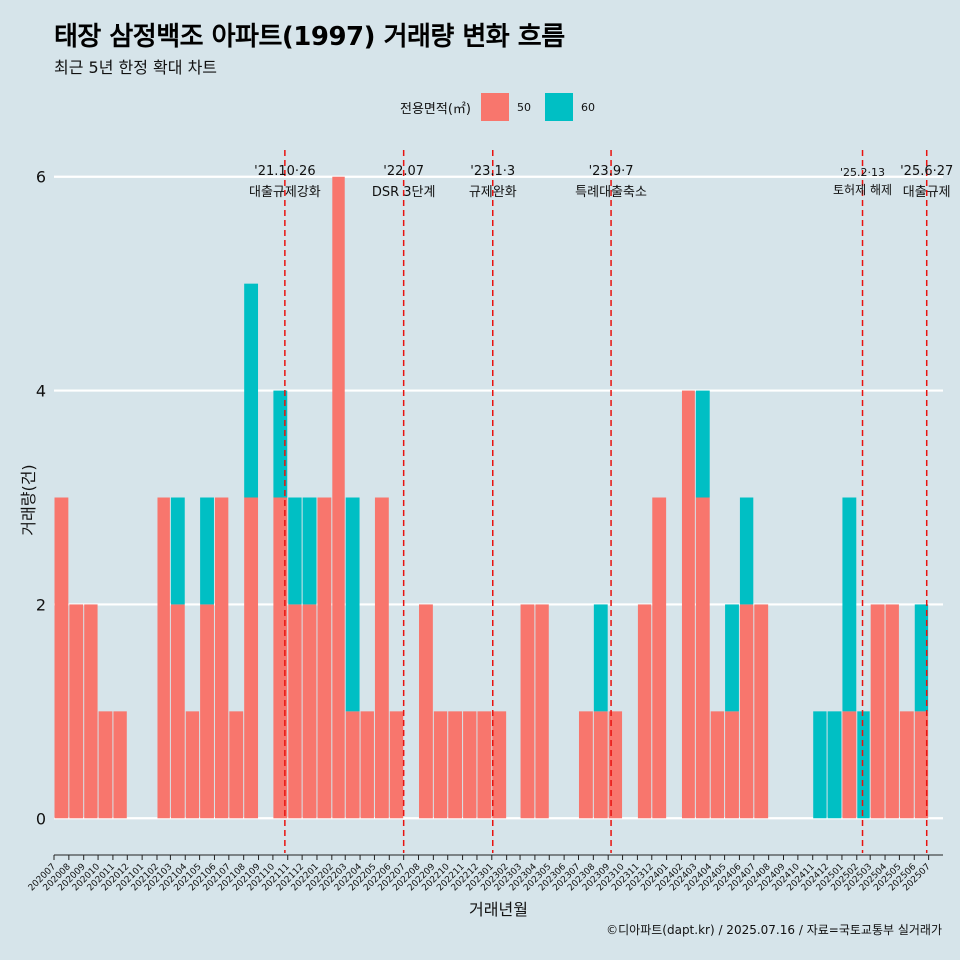 The image size is (960, 960). Describe the element at coordinates (493, 192) in the screenshot. I see `annotation-label: 규제완화` at that location.